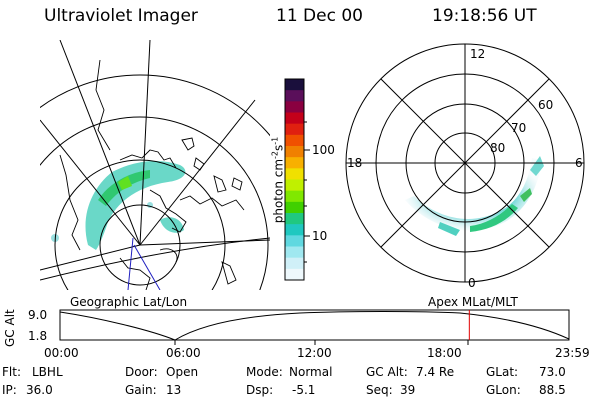  Describe the element at coordinates (484, 16) in the screenshot. I see `time-label: 19:18:56 UT` at that location.